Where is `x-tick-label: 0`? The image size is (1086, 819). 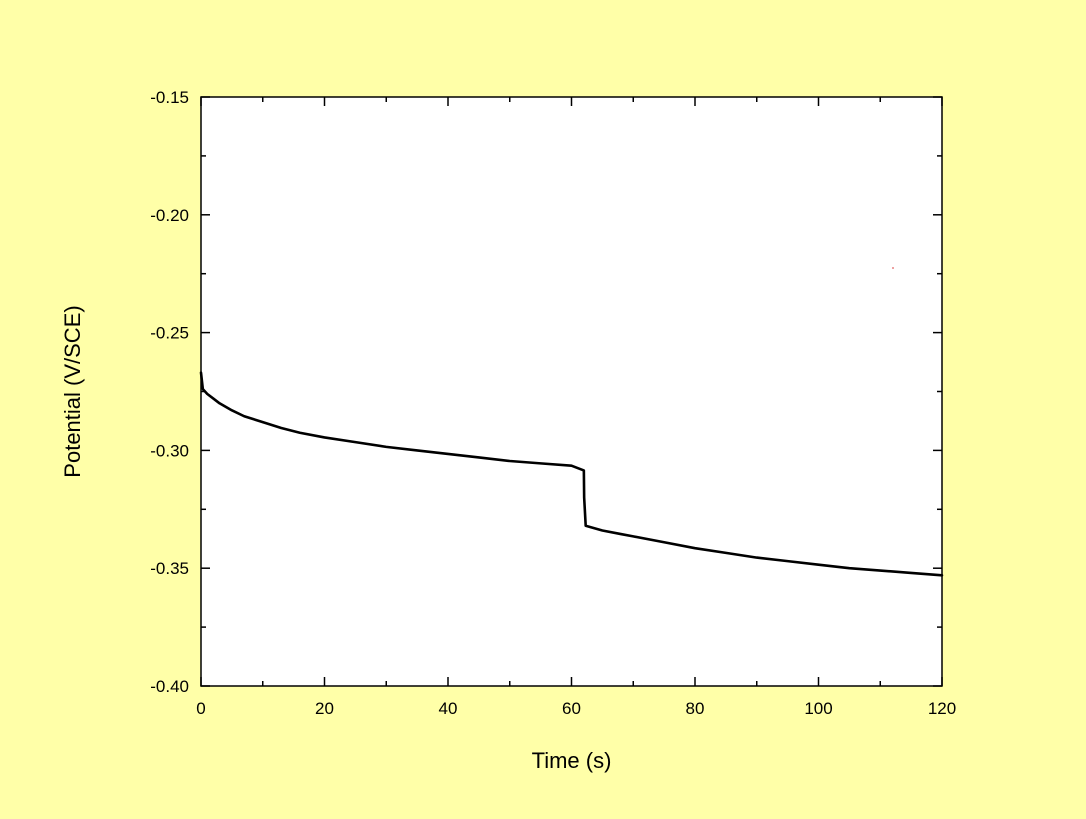 x-tick-label: 0 is located at coordinates (200, 708).